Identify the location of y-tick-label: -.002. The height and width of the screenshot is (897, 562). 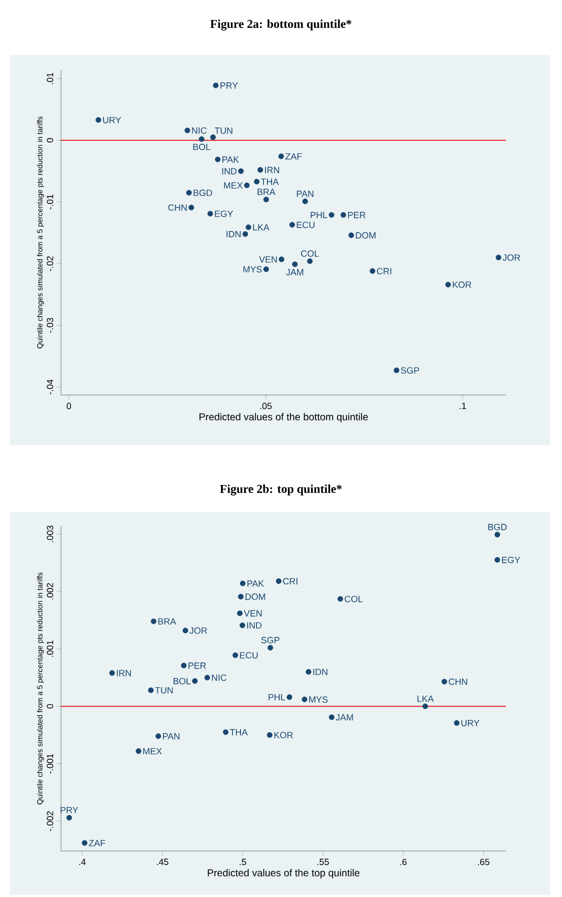
(50, 821).